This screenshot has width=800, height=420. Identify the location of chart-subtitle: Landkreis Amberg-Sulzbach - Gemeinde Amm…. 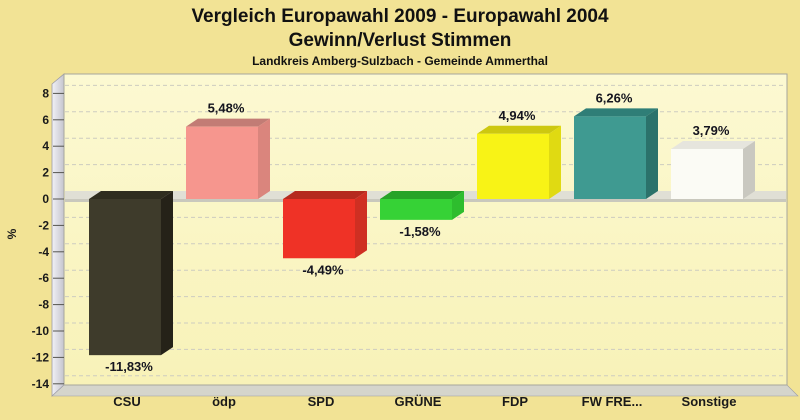
(400, 61).